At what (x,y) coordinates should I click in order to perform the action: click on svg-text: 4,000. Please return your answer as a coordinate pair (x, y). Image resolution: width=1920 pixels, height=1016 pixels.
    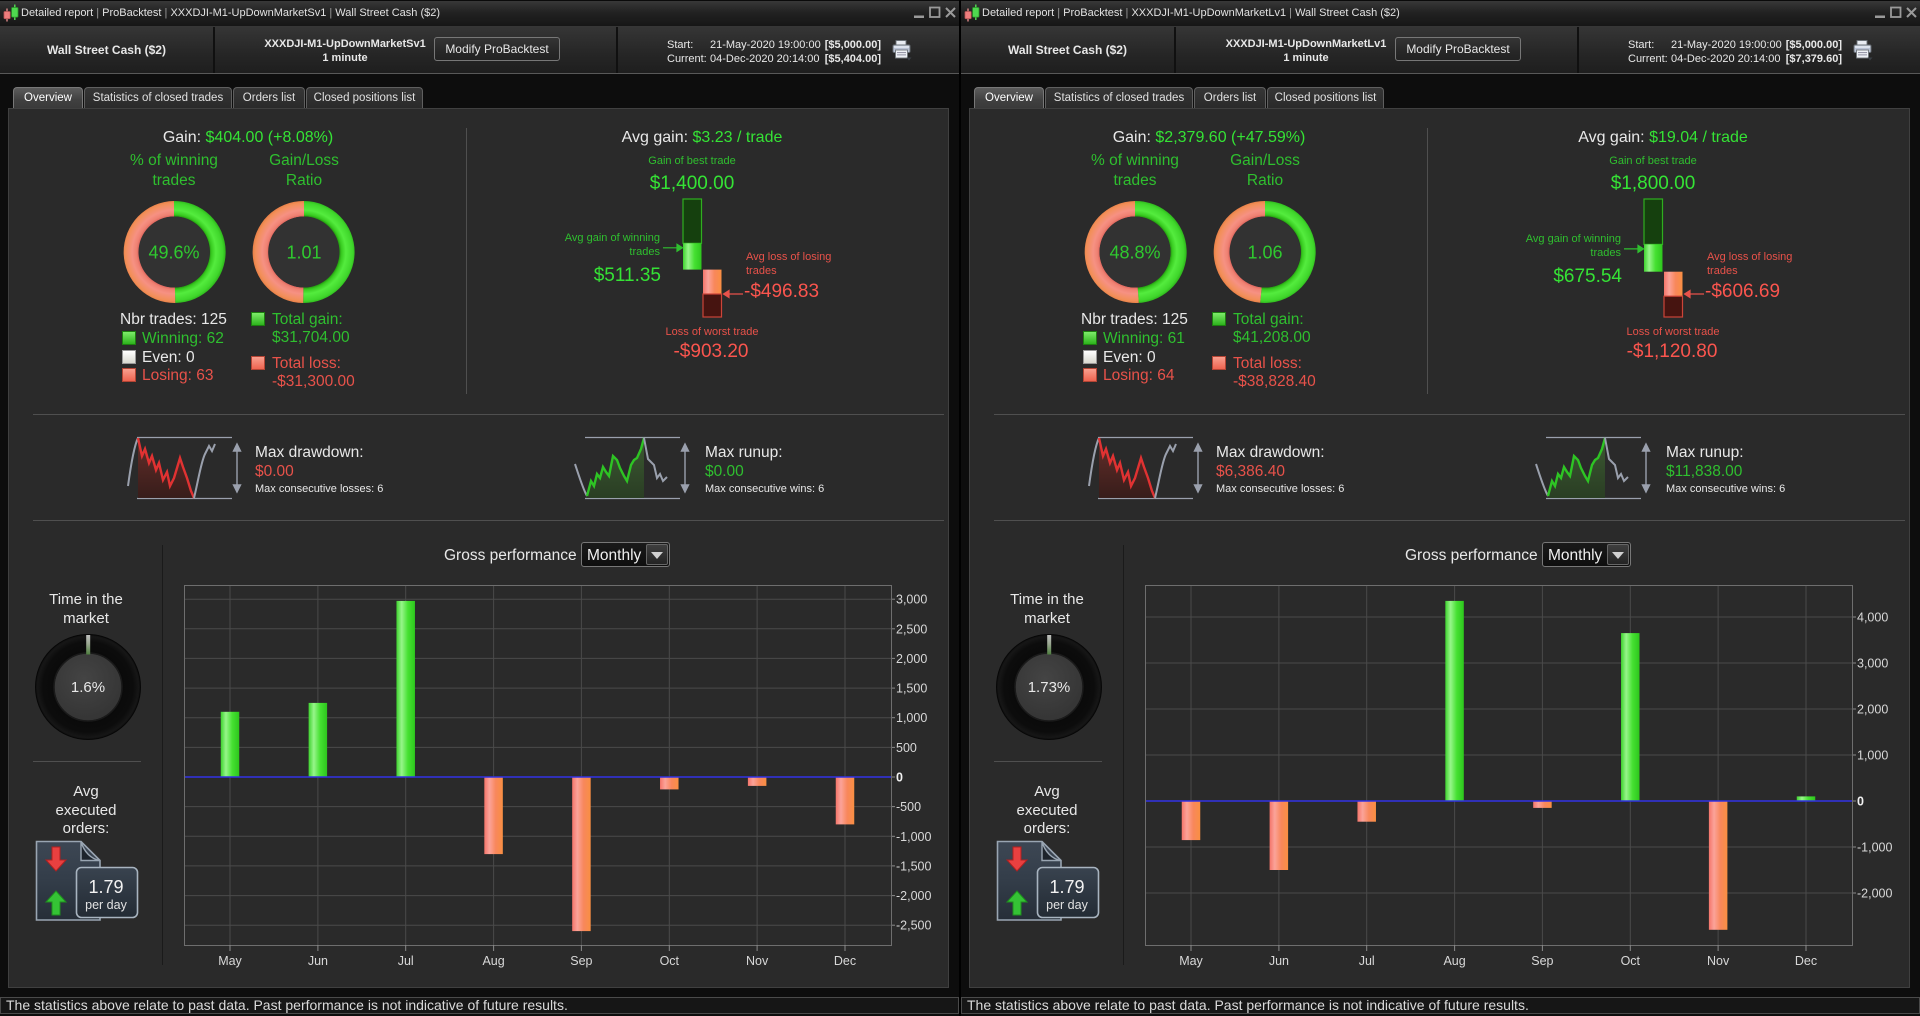
    Looking at the image, I should click on (1872, 618).